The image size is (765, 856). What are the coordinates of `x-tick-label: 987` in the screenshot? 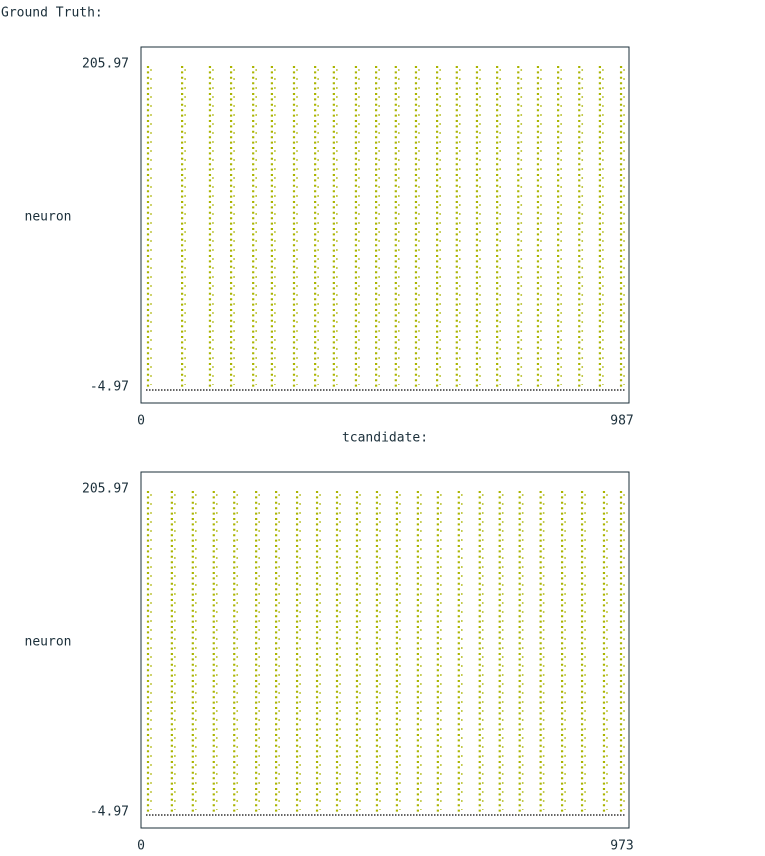 It's located at (621, 421).